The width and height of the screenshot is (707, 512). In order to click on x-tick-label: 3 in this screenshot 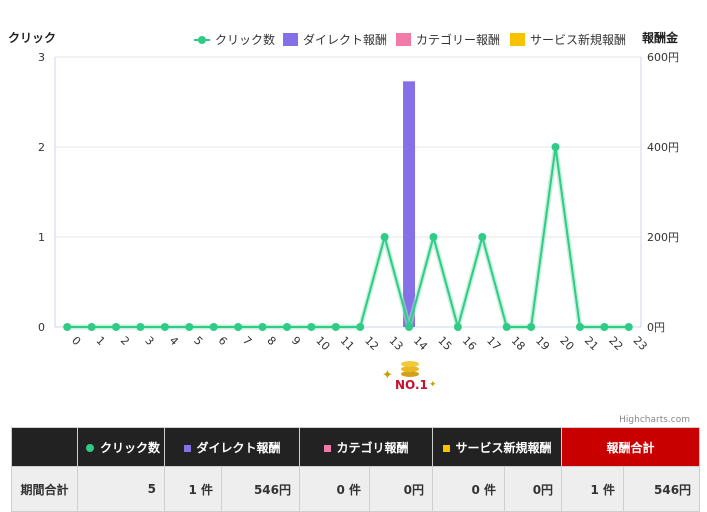, I will do `click(149, 341)`.